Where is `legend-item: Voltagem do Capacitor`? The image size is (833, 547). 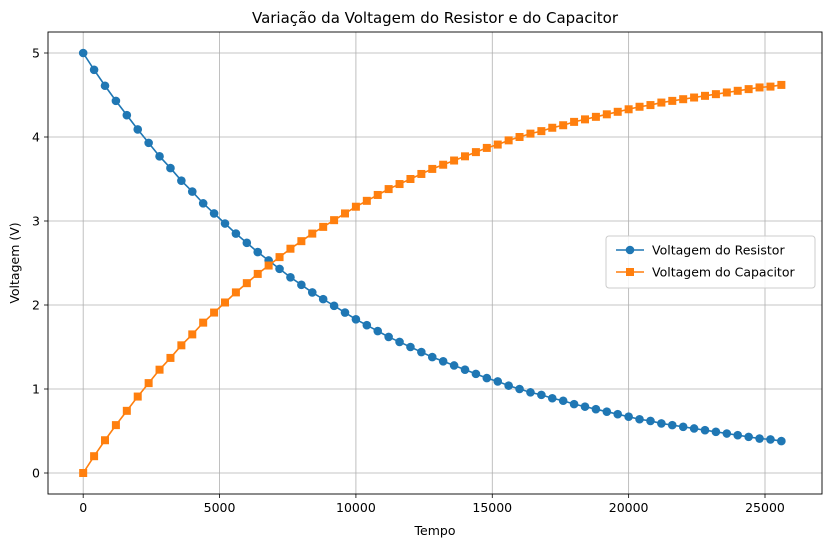 legend-item: Voltagem do Capacitor is located at coordinates (705, 272).